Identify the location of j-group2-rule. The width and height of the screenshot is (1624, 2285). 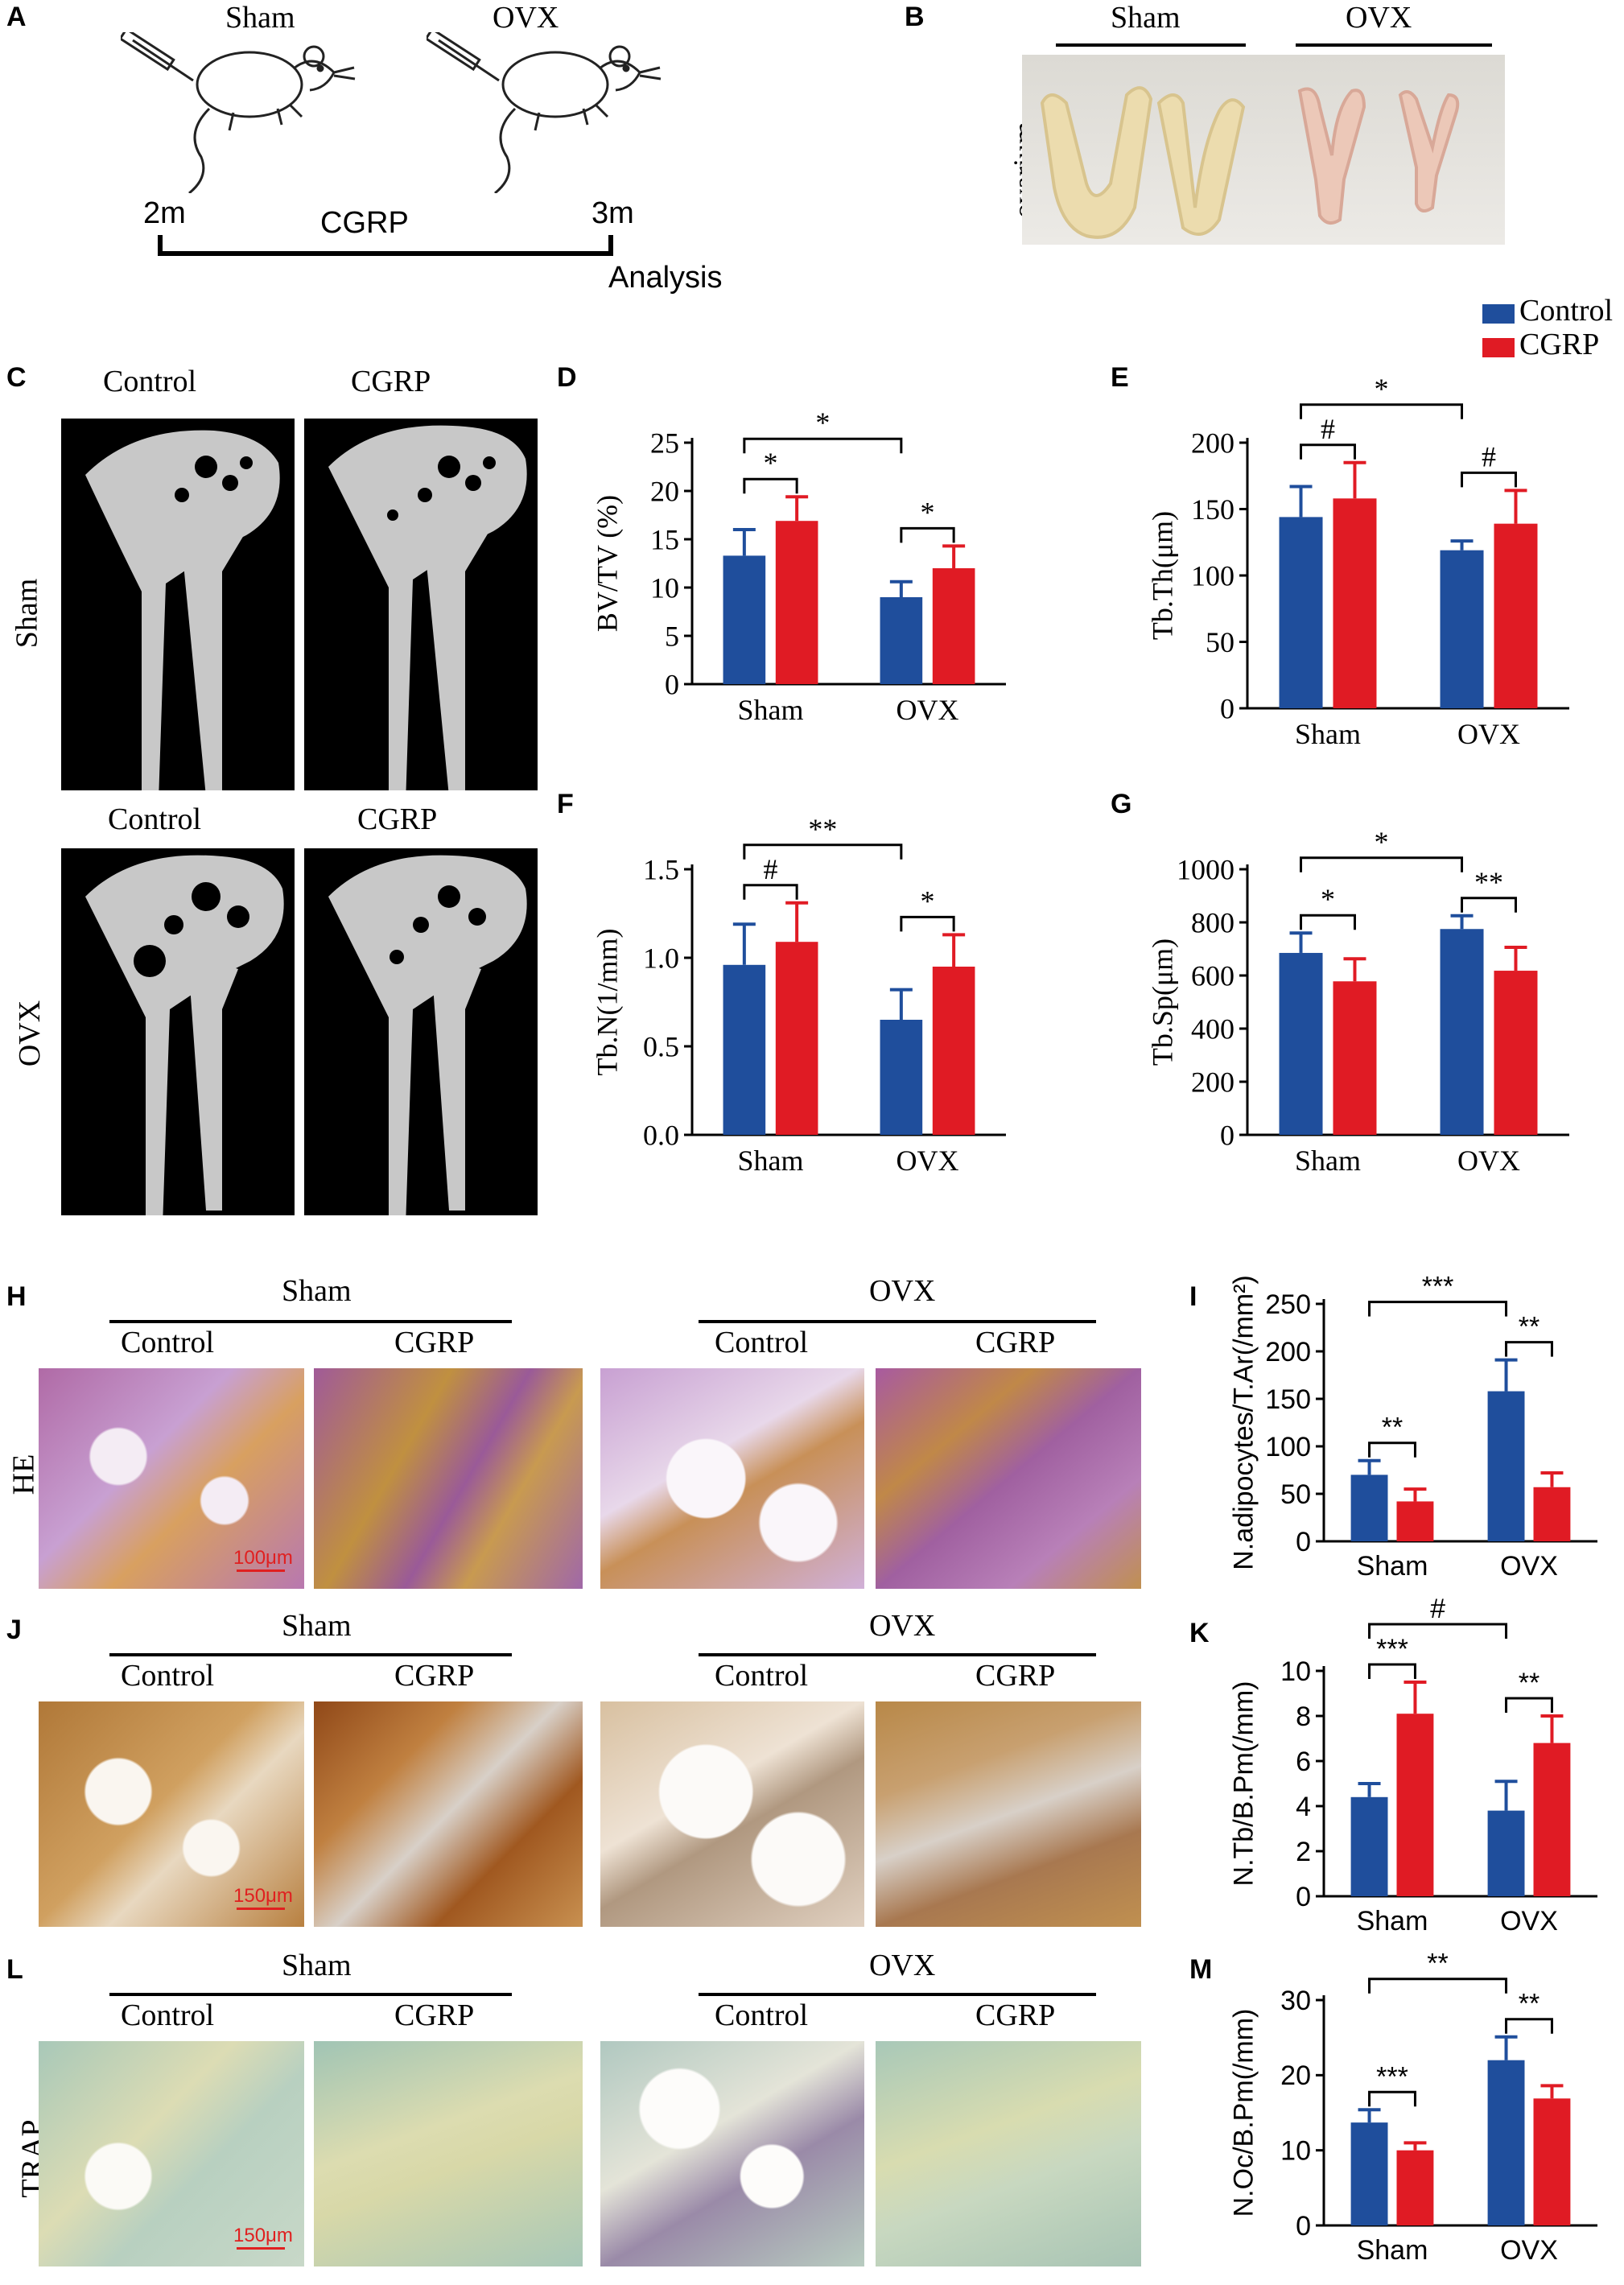
(898, 1654).